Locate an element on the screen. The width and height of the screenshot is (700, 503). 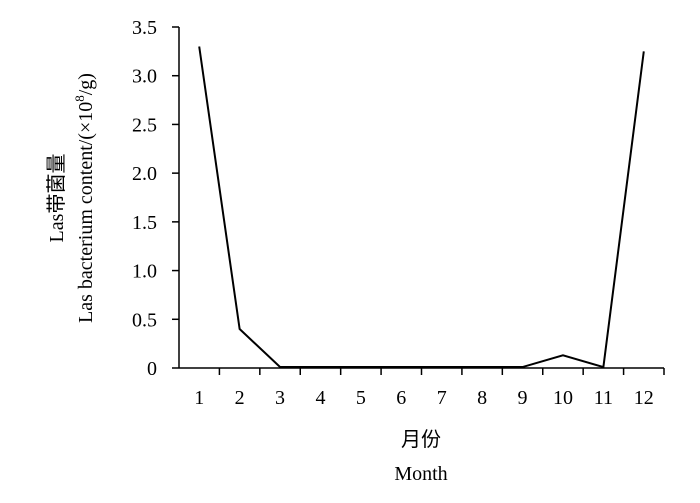
y-axis-label-en: Las bacterium content/(×108/g) is located at coordinates (84, 198).